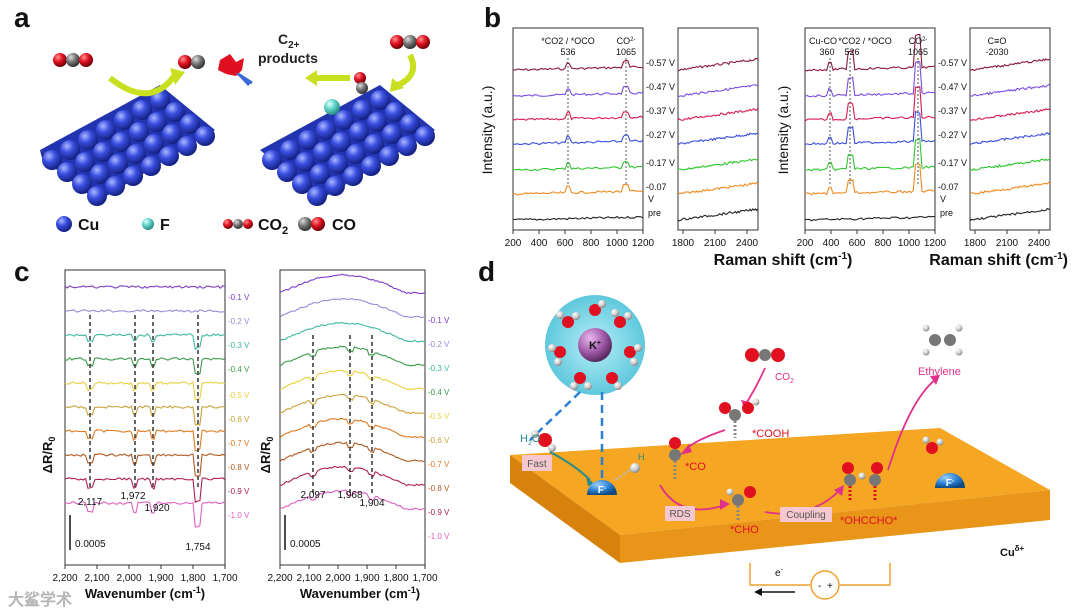  Describe the element at coordinates (654, 213) in the screenshot. I see `voltage-label-0: pre` at that location.